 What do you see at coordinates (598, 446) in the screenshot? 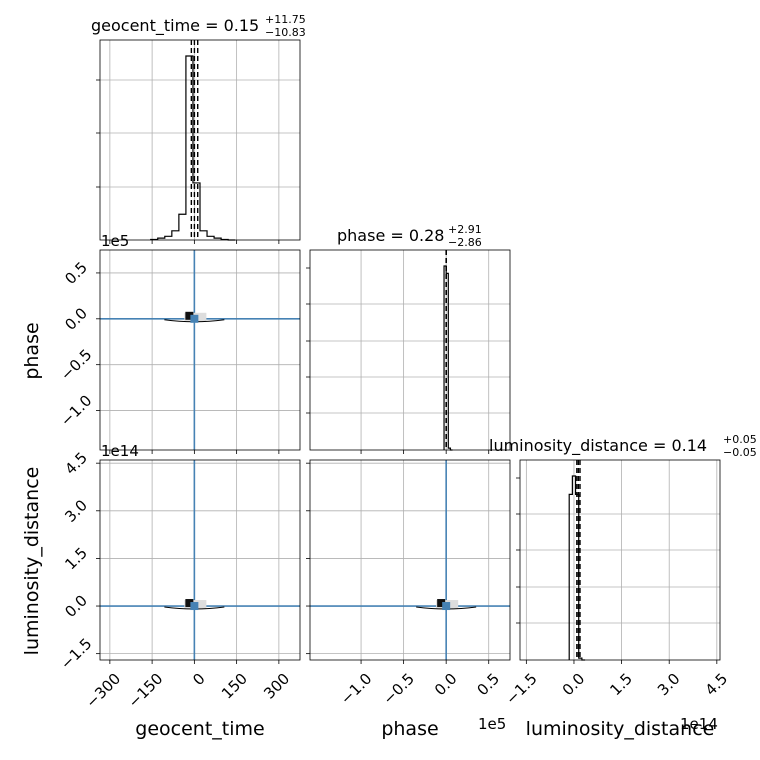
I see `title-luminosity-distance: luminosity_distance = 0.14` at bounding box center [598, 446].